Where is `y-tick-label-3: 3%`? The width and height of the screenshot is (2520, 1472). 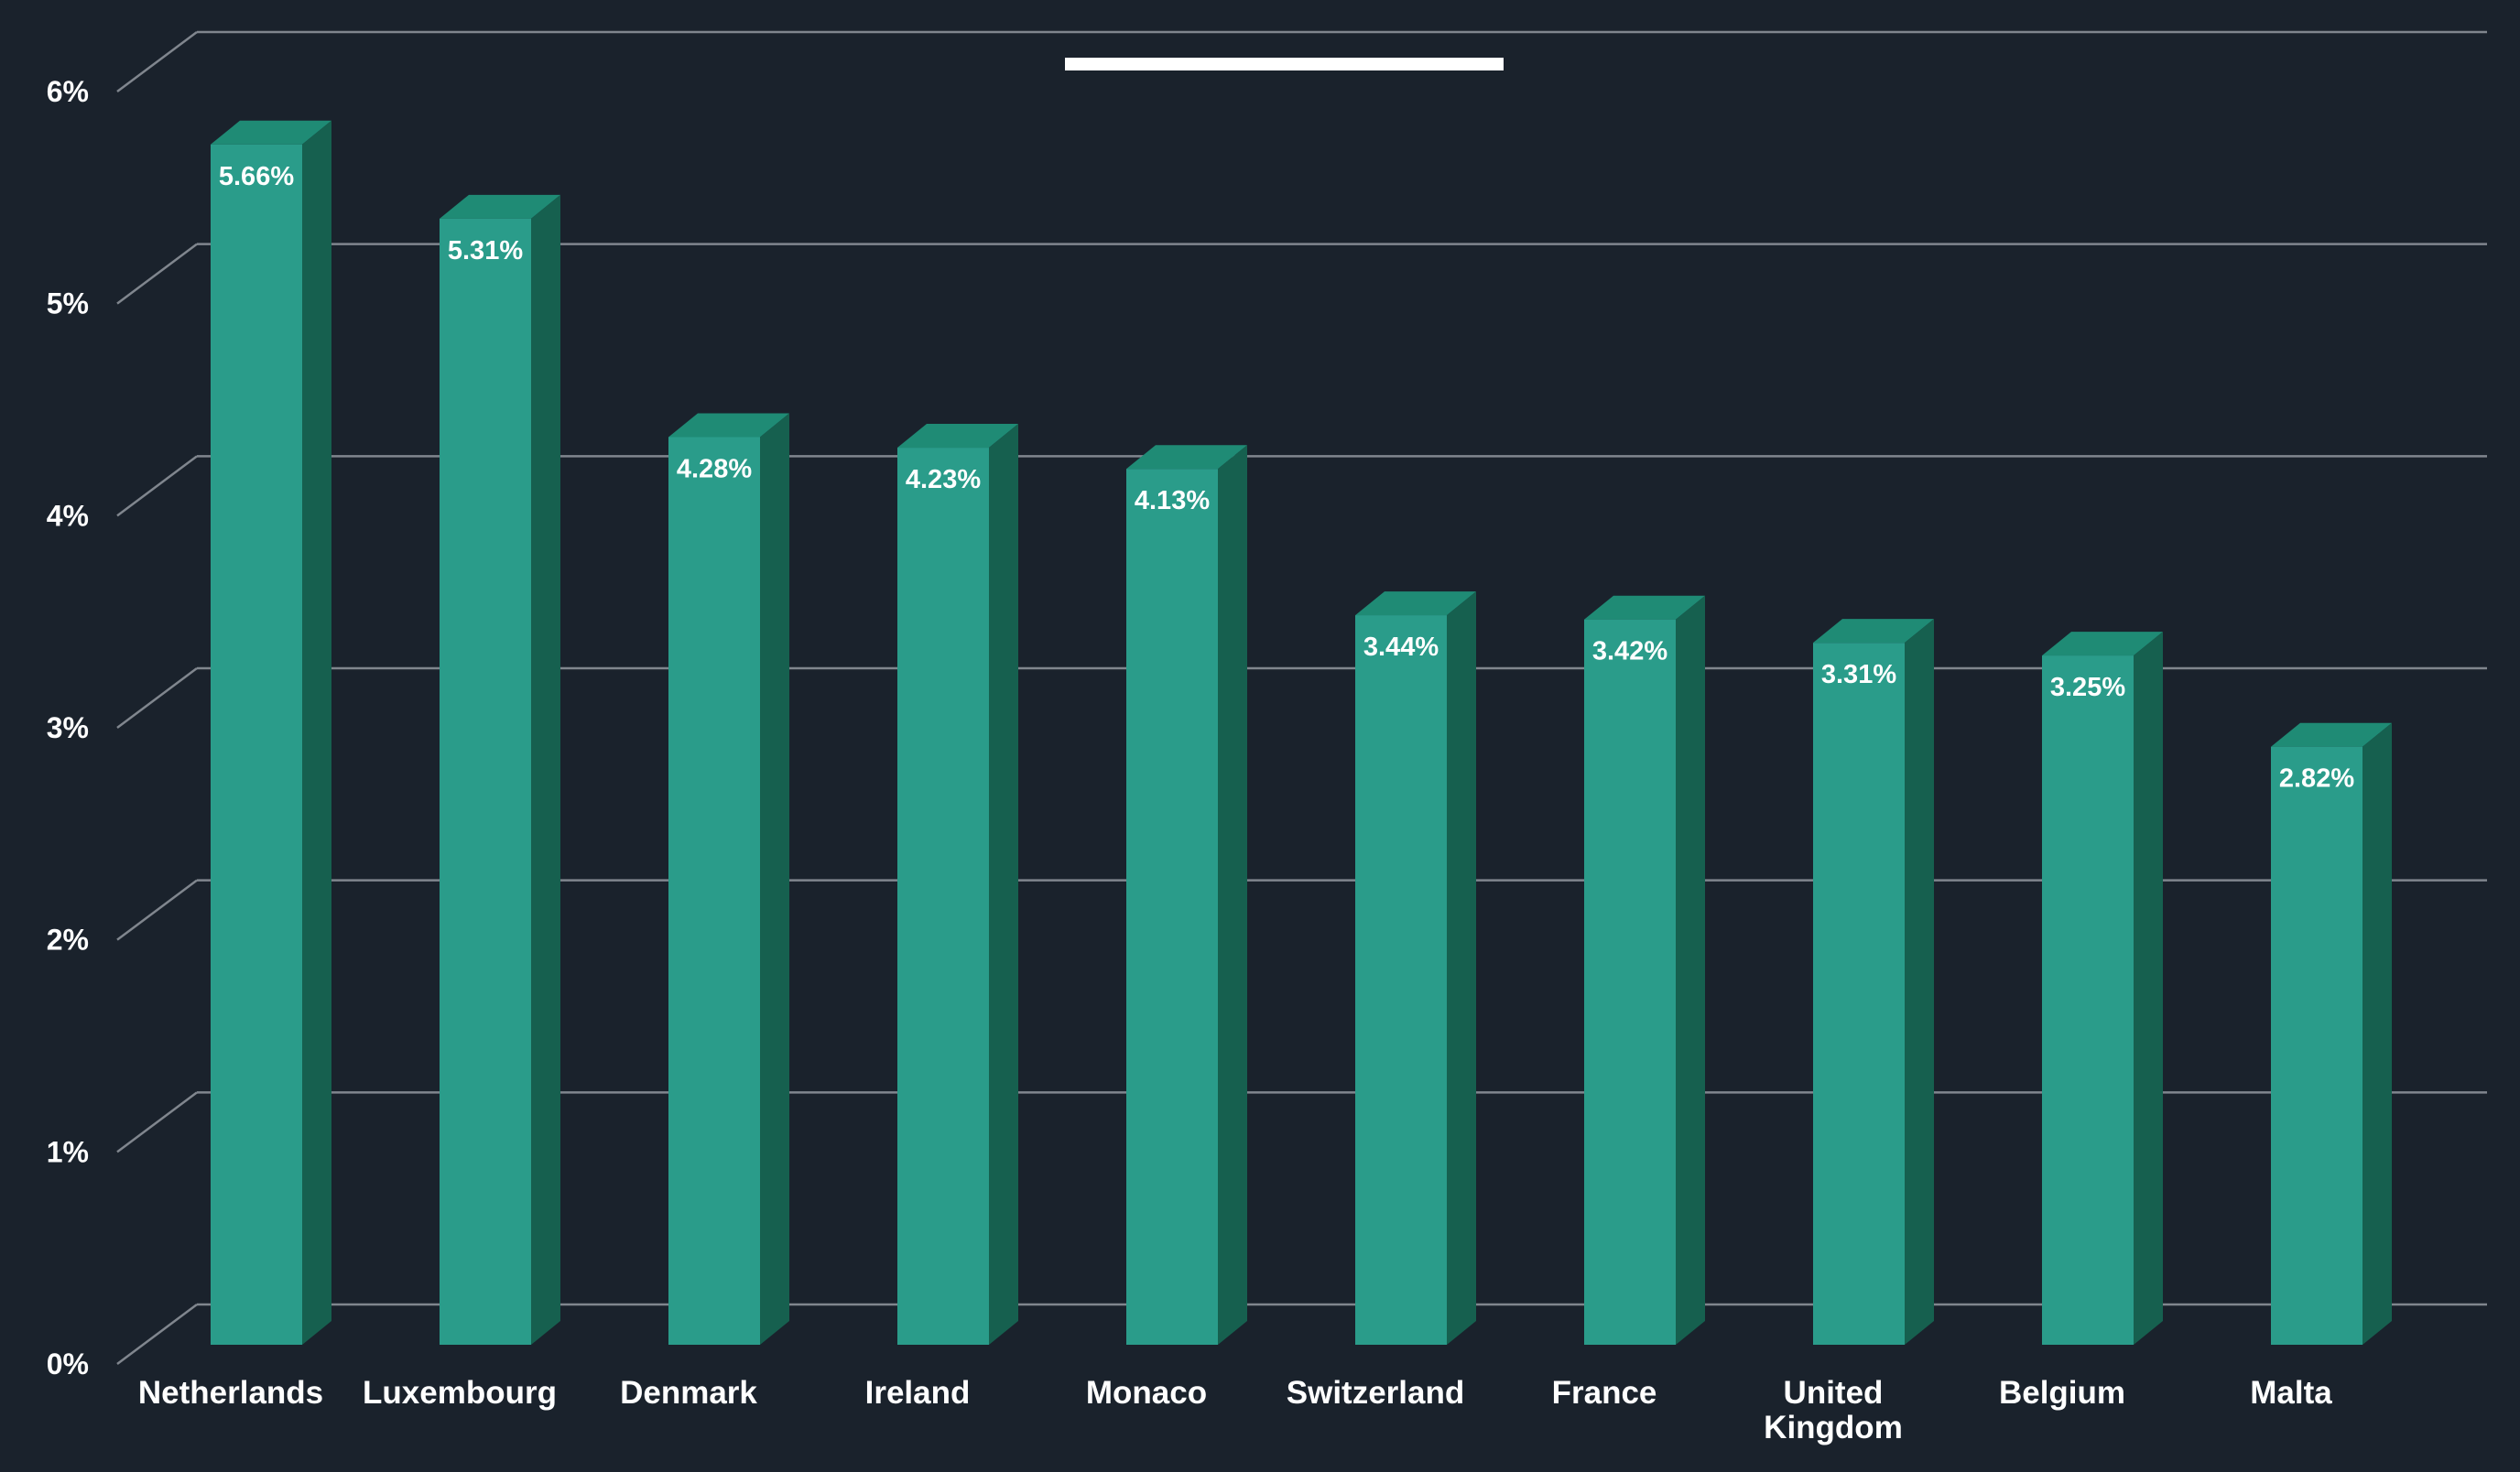
y-tick-label-3: 3% is located at coordinates (68, 728).